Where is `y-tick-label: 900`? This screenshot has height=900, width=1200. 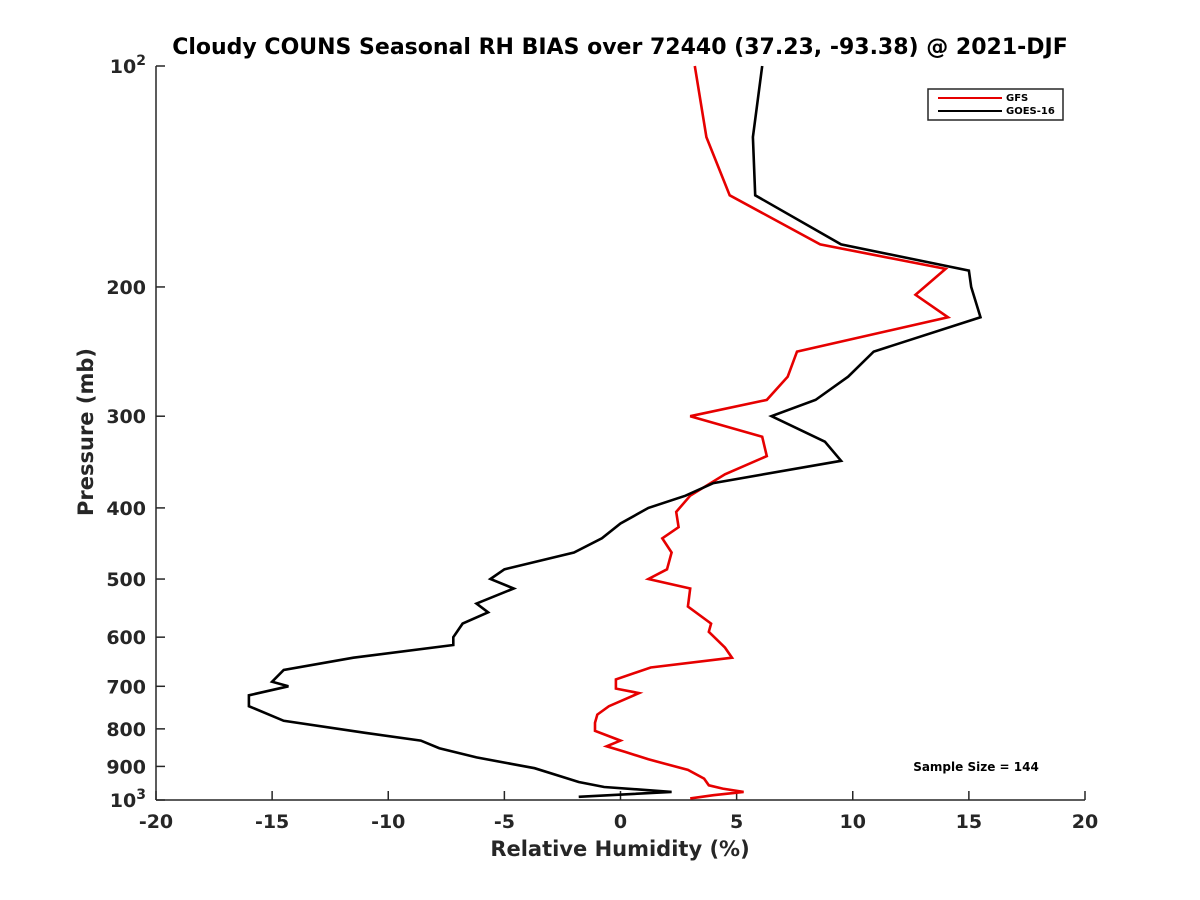
y-tick-label: 900 is located at coordinates (126, 767).